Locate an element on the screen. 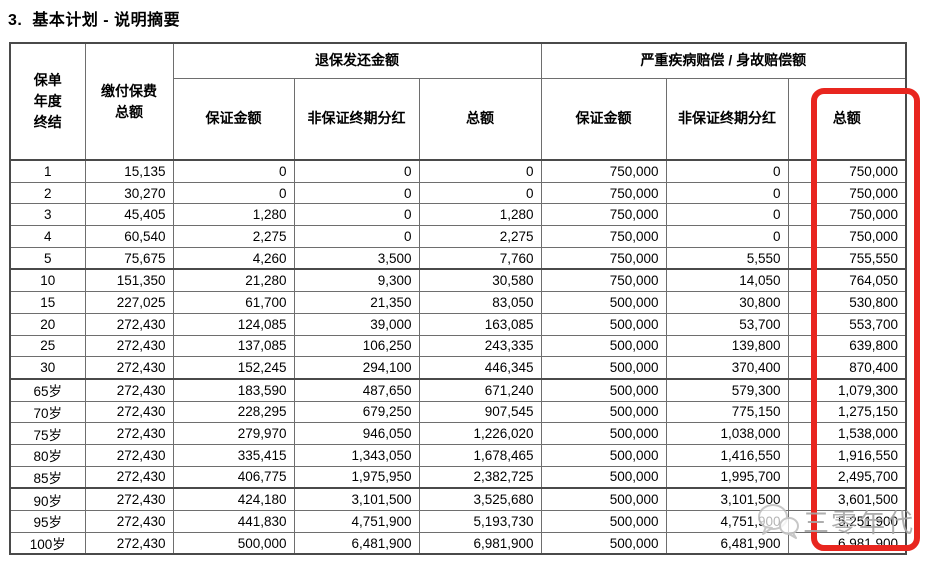 Image resolution: width=925 pixels, height=564 pixels. cell-value: 61,700 is located at coordinates (233, 302).